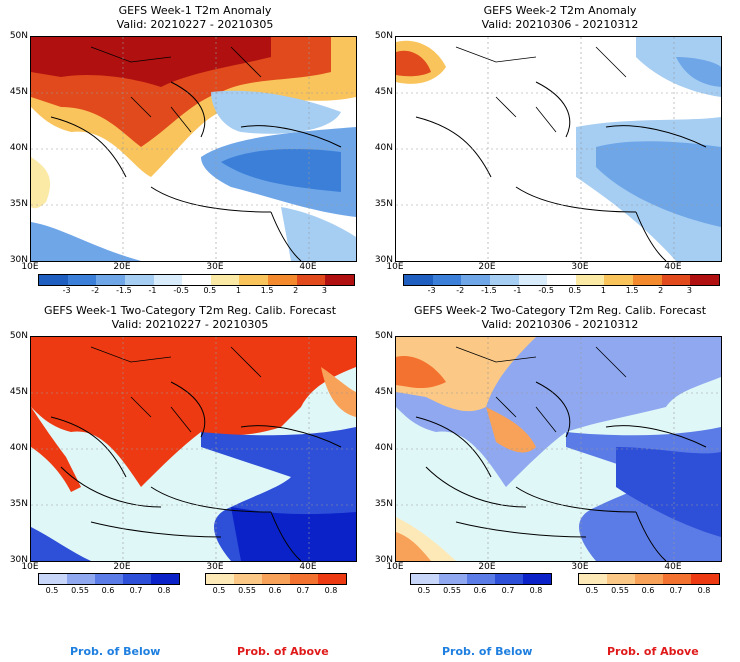 The width and height of the screenshot is (740, 662). Describe the element at coordinates (560, 324) in the screenshot. I see `panel-valid: Valid: 20210306 - 20210312` at that location.